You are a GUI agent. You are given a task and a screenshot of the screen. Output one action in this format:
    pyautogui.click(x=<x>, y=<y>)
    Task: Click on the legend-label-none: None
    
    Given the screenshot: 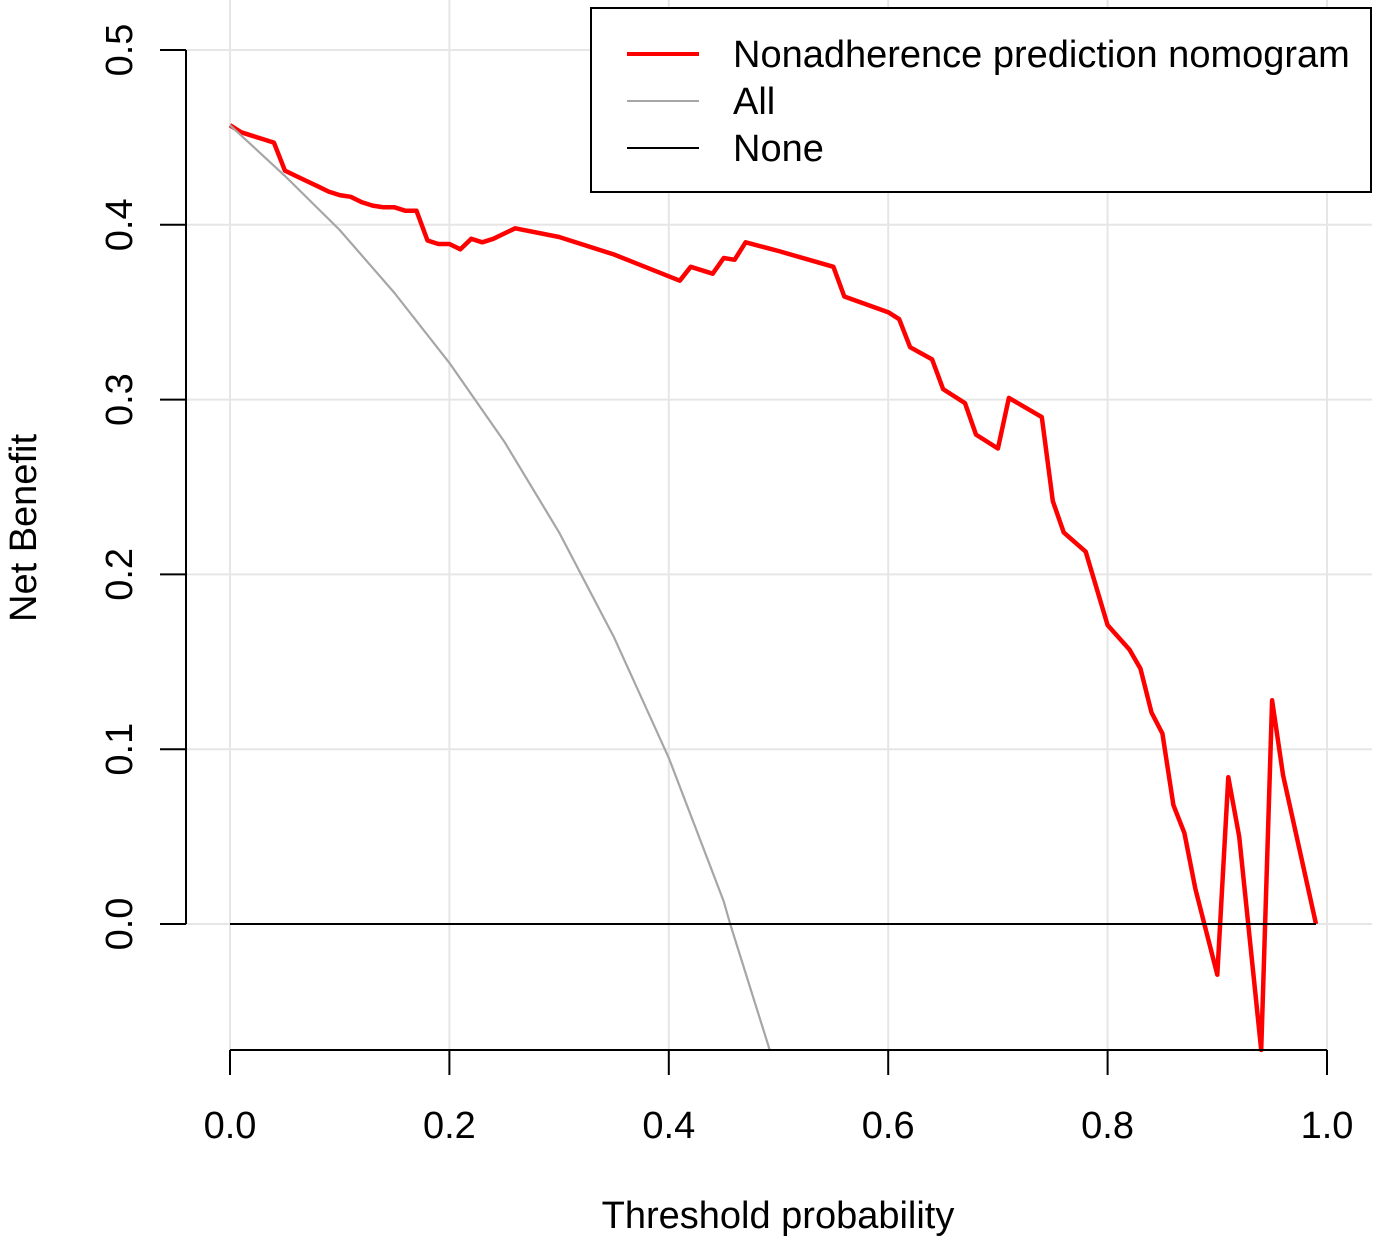 What is the action you would take?
    pyautogui.click(x=778, y=149)
    